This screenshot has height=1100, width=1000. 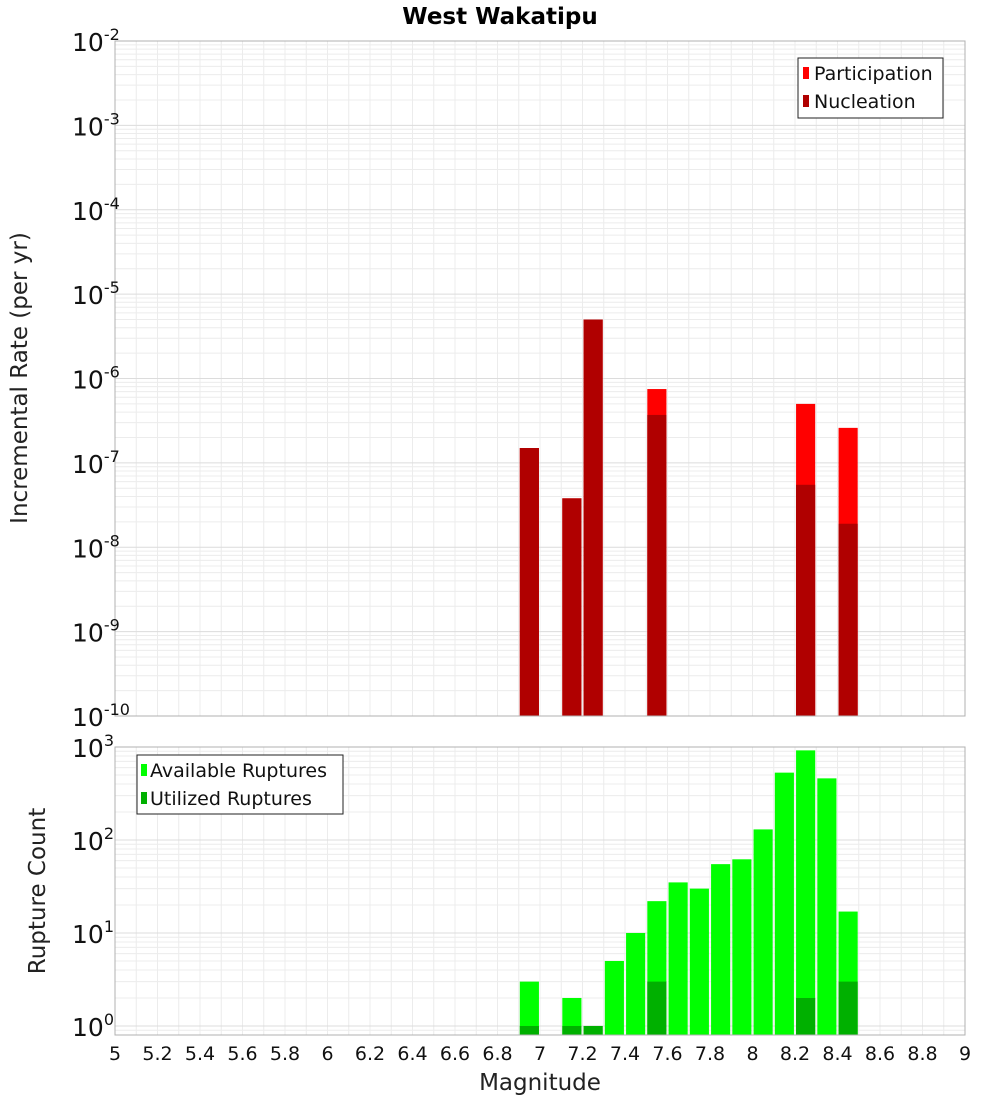 I want to click on x-tick-label: 6.4, so click(x=412, y=1054).